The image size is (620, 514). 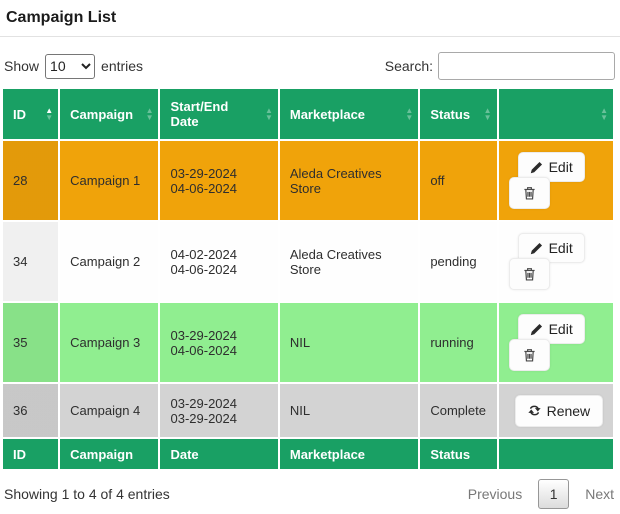 I want to click on column-header-campaign: Campaign ▲ ▼, so click(x=109, y=114).